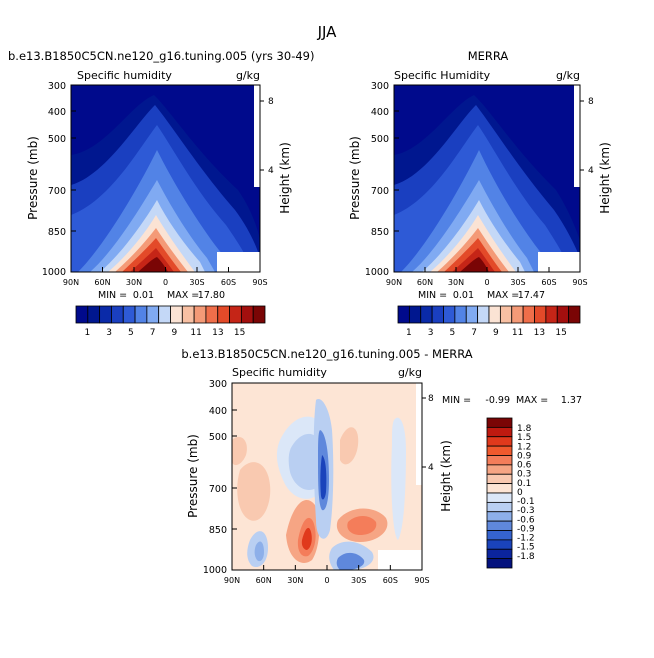 This screenshot has width=654, height=658. Describe the element at coordinates (218, 489) in the screenshot. I see `y-tick-label: 700` at that location.